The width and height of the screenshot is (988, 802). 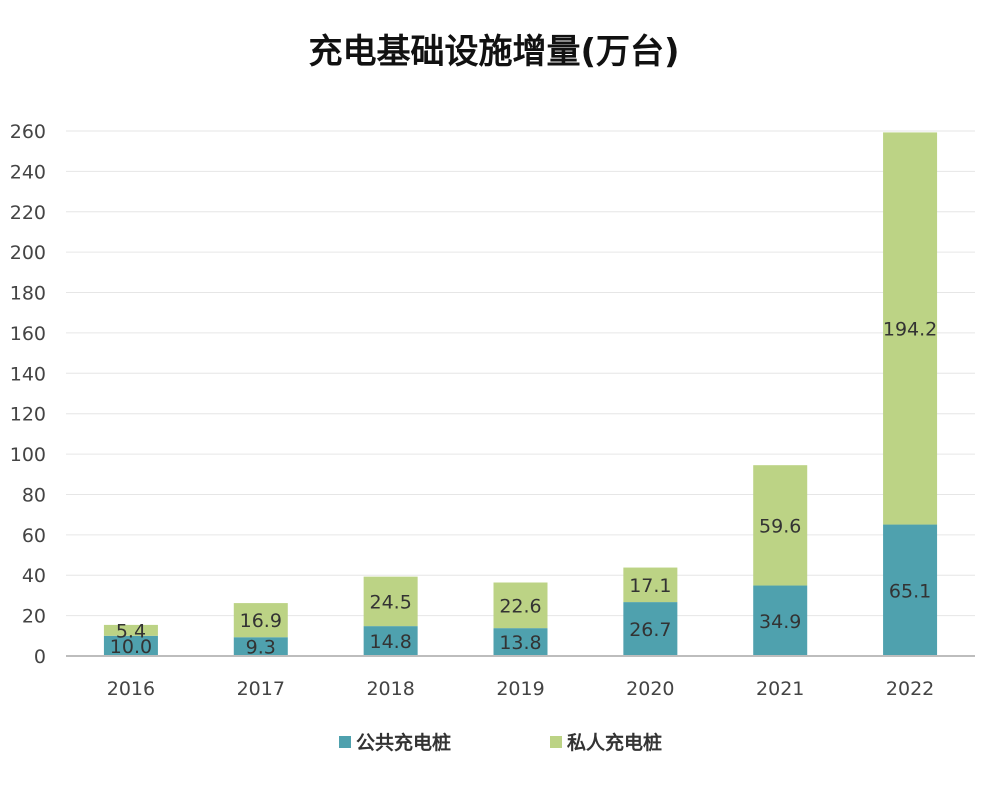 I want to click on y-tick-label: 200, so click(x=28, y=253).